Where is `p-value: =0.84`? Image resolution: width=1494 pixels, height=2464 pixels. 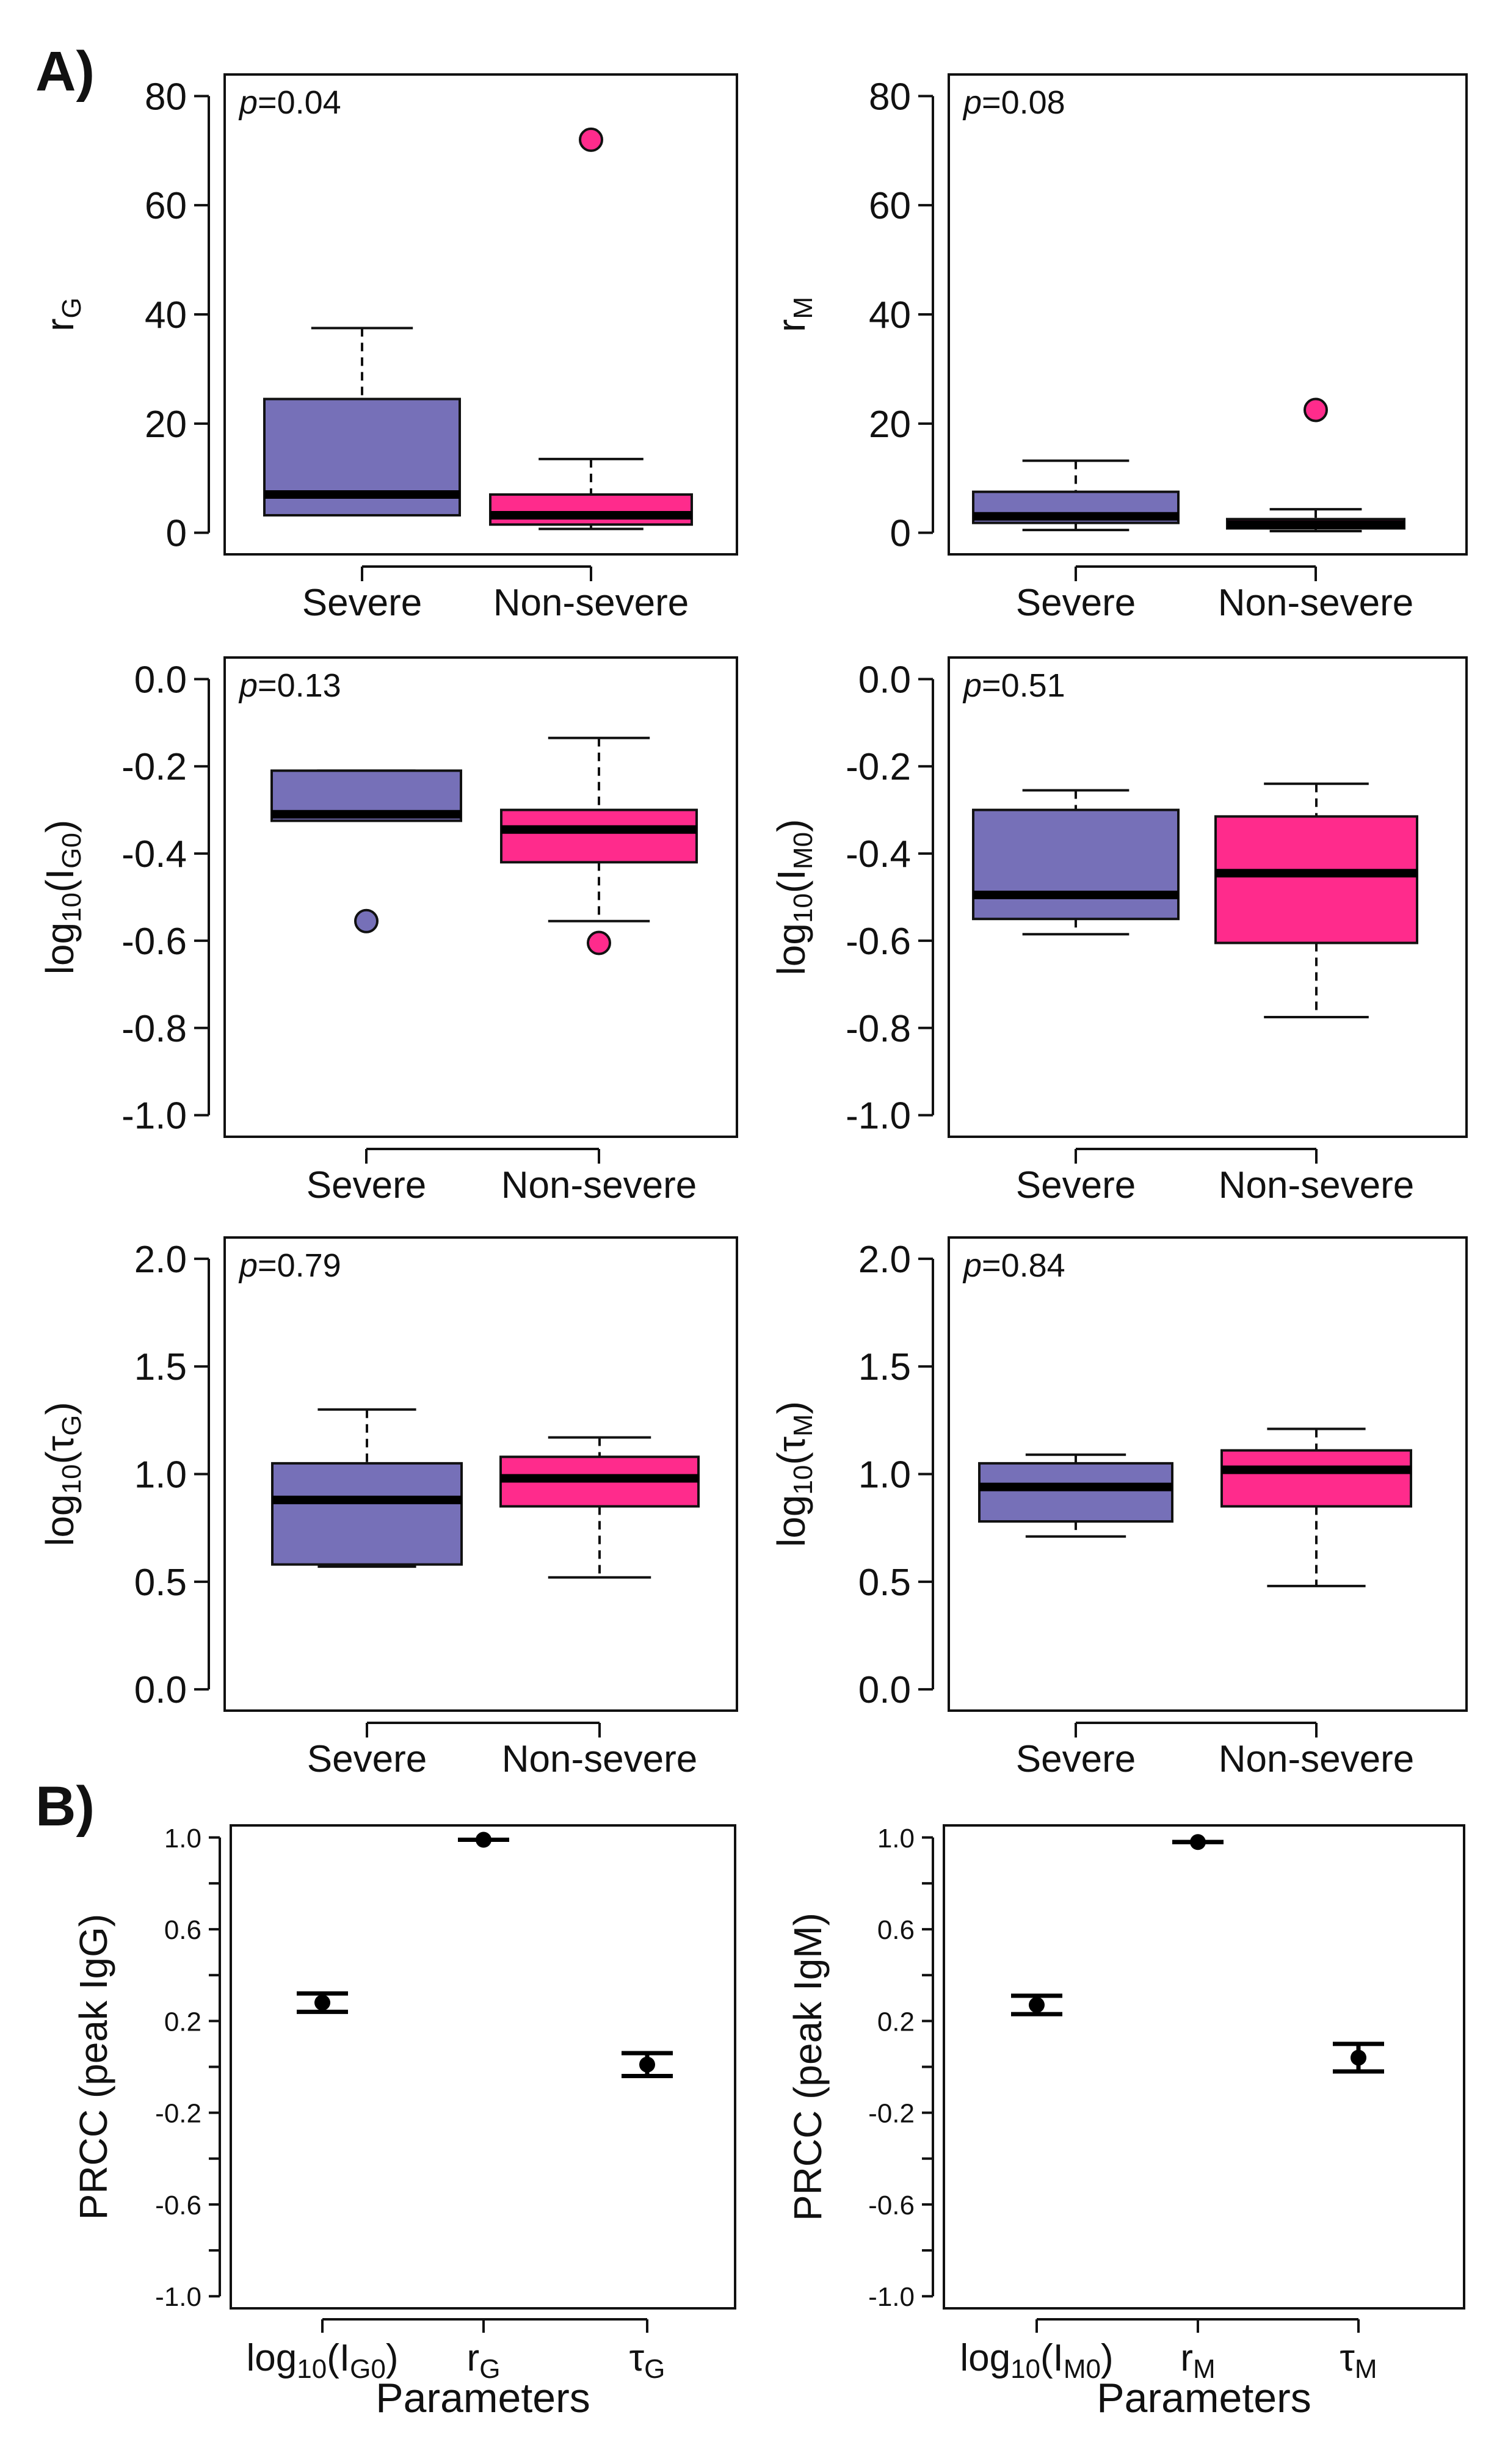
p-value: =0.84 is located at coordinates (1023, 1265).